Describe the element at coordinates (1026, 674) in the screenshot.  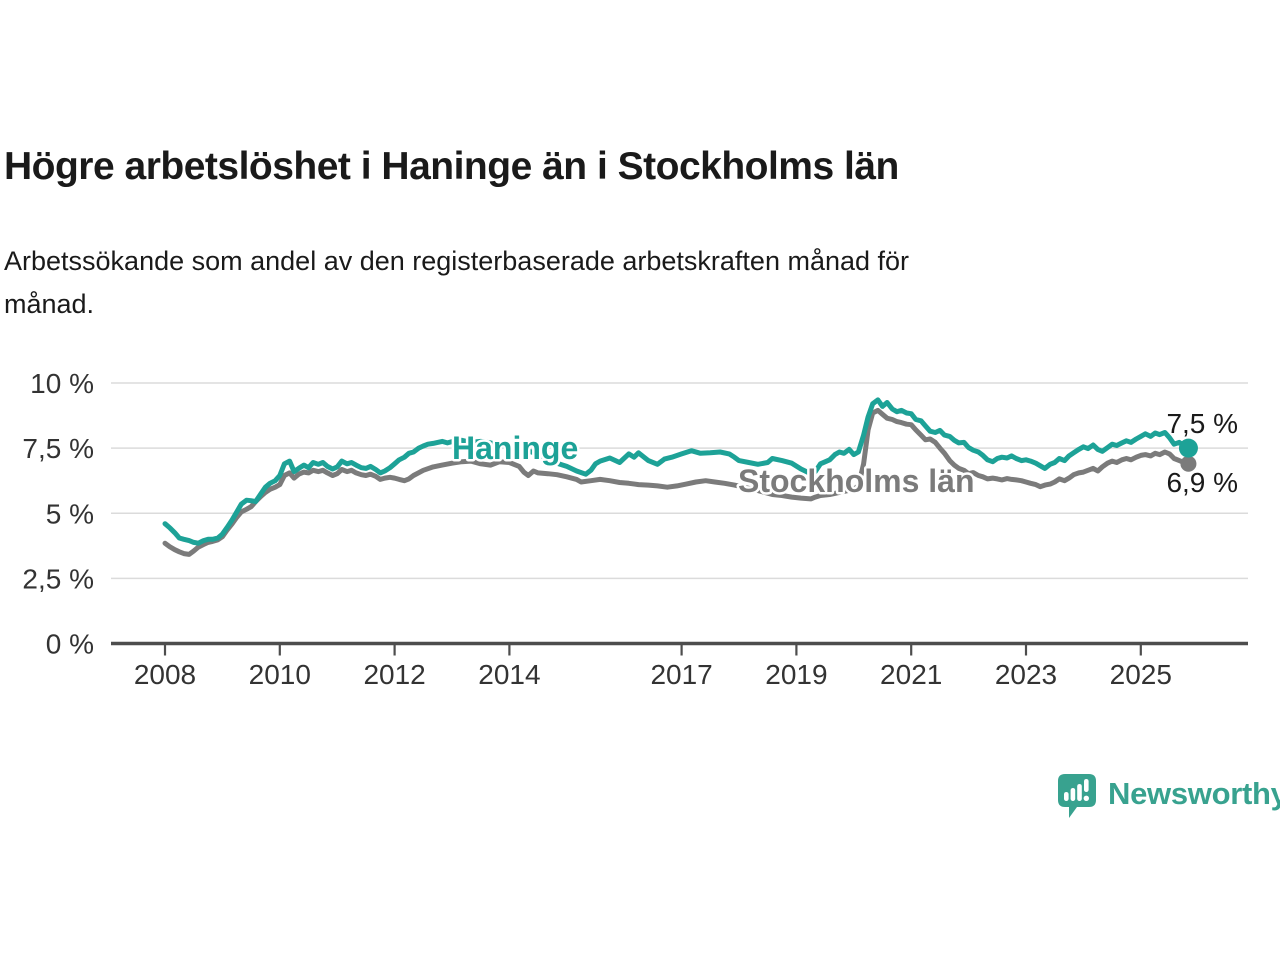
I see `x-tick-label-2023: 2023` at that location.